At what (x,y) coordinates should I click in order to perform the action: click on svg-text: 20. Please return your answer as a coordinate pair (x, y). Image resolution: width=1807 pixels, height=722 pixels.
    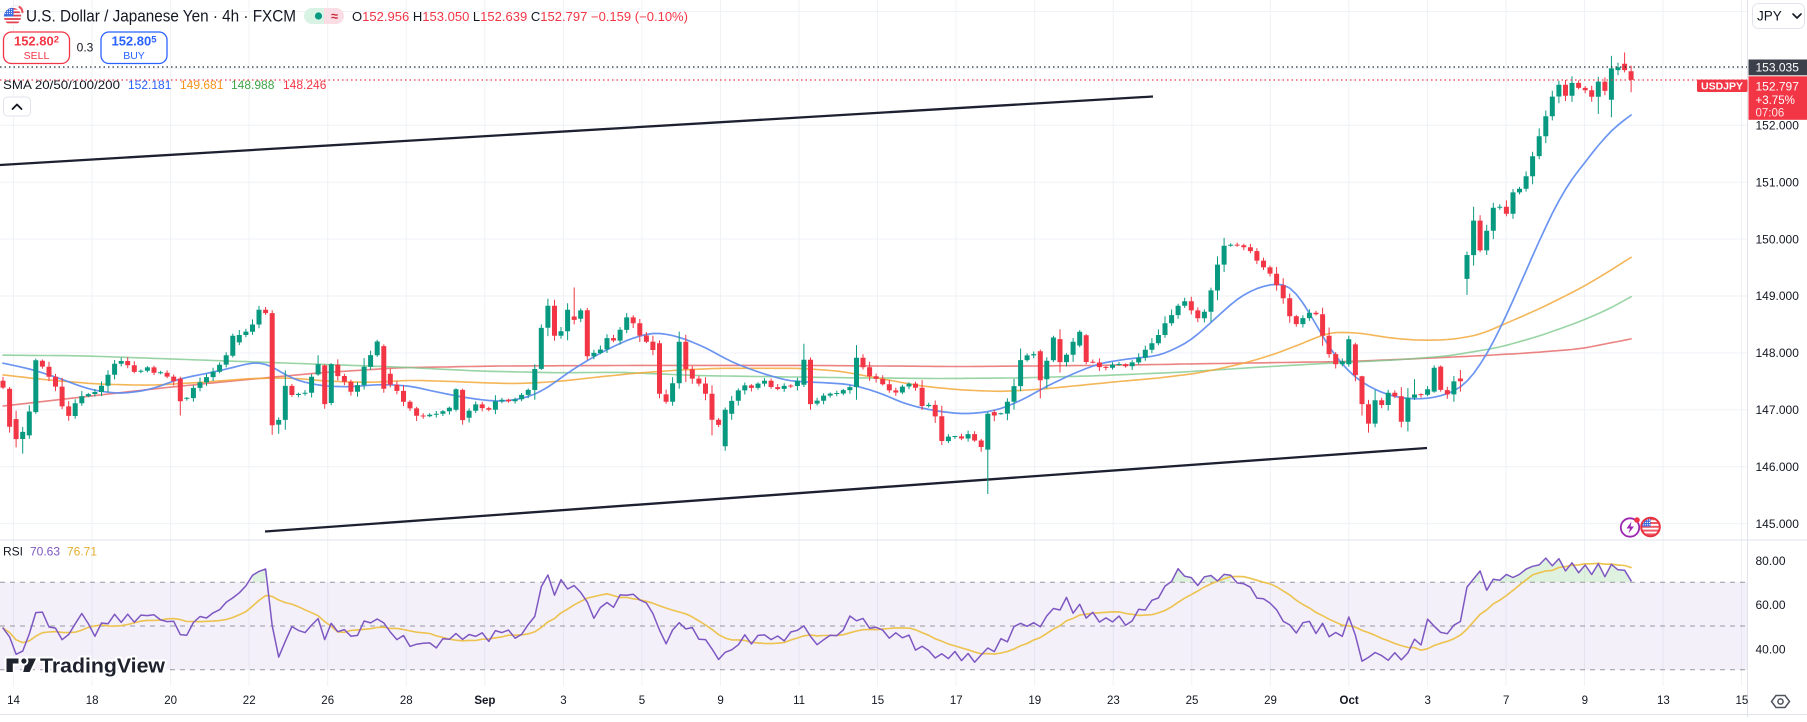
    Looking at the image, I should click on (170, 701).